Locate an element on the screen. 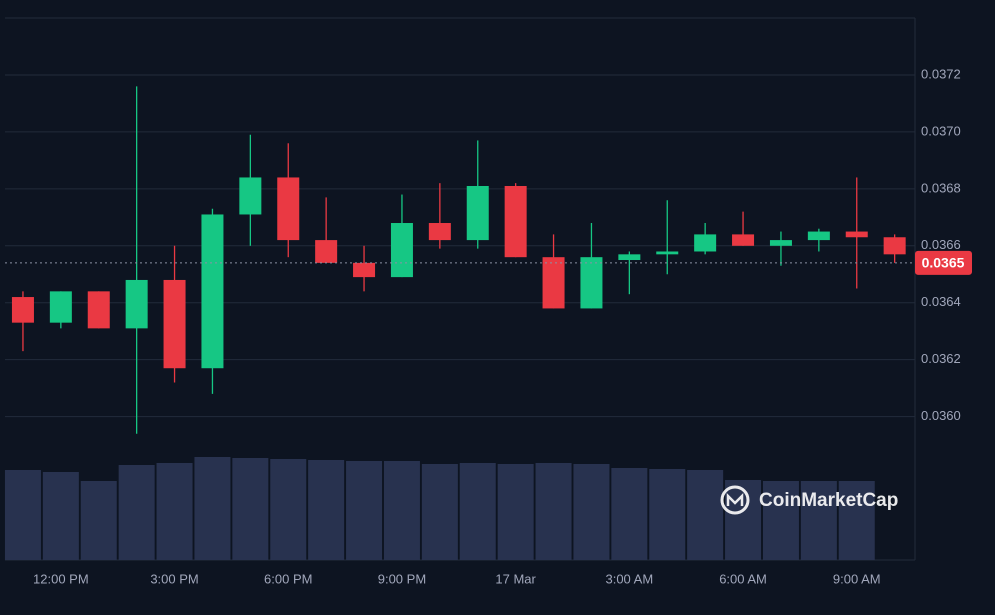  y-tick-label: 0.0366 is located at coordinates (941, 244).